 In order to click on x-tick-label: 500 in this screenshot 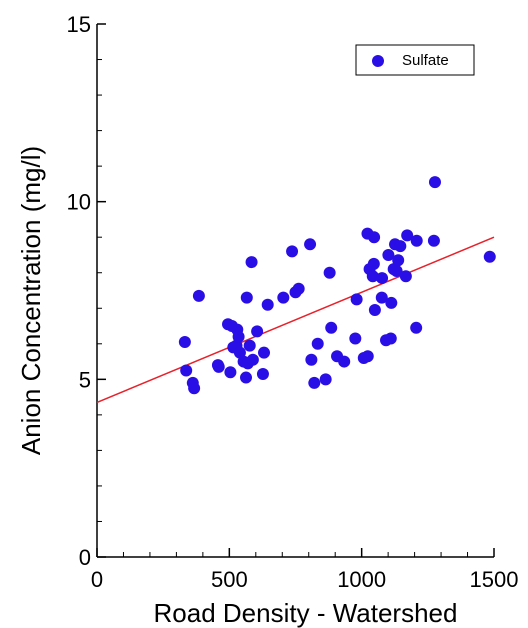, I will do `click(229, 579)`.